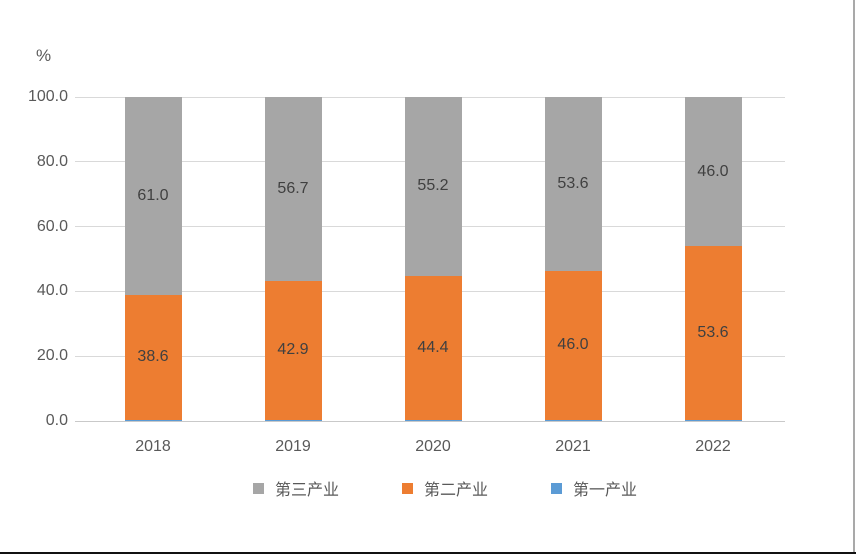 The image size is (856, 554). I want to click on bar-data-label: 61.0, so click(153, 195).